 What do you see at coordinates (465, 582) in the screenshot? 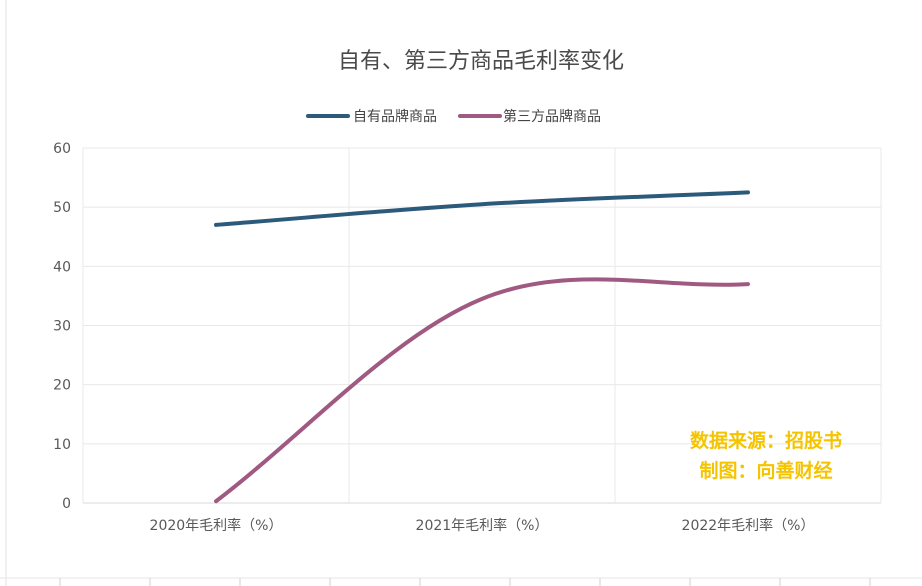
I see `bottom-ruler-ticks` at bounding box center [465, 582].